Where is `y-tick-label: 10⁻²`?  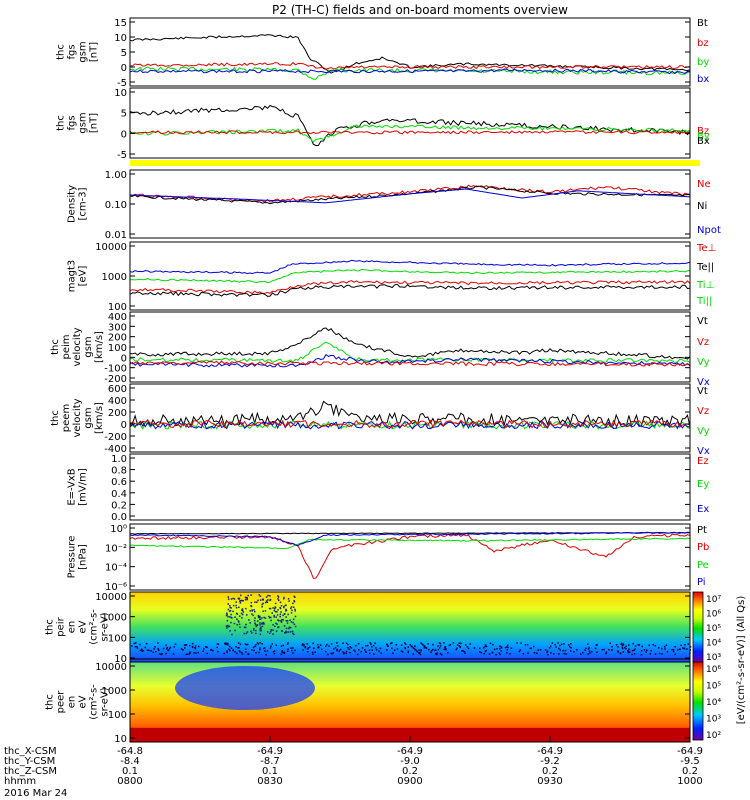
y-tick-label: 10⁻² is located at coordinates (116, 548).